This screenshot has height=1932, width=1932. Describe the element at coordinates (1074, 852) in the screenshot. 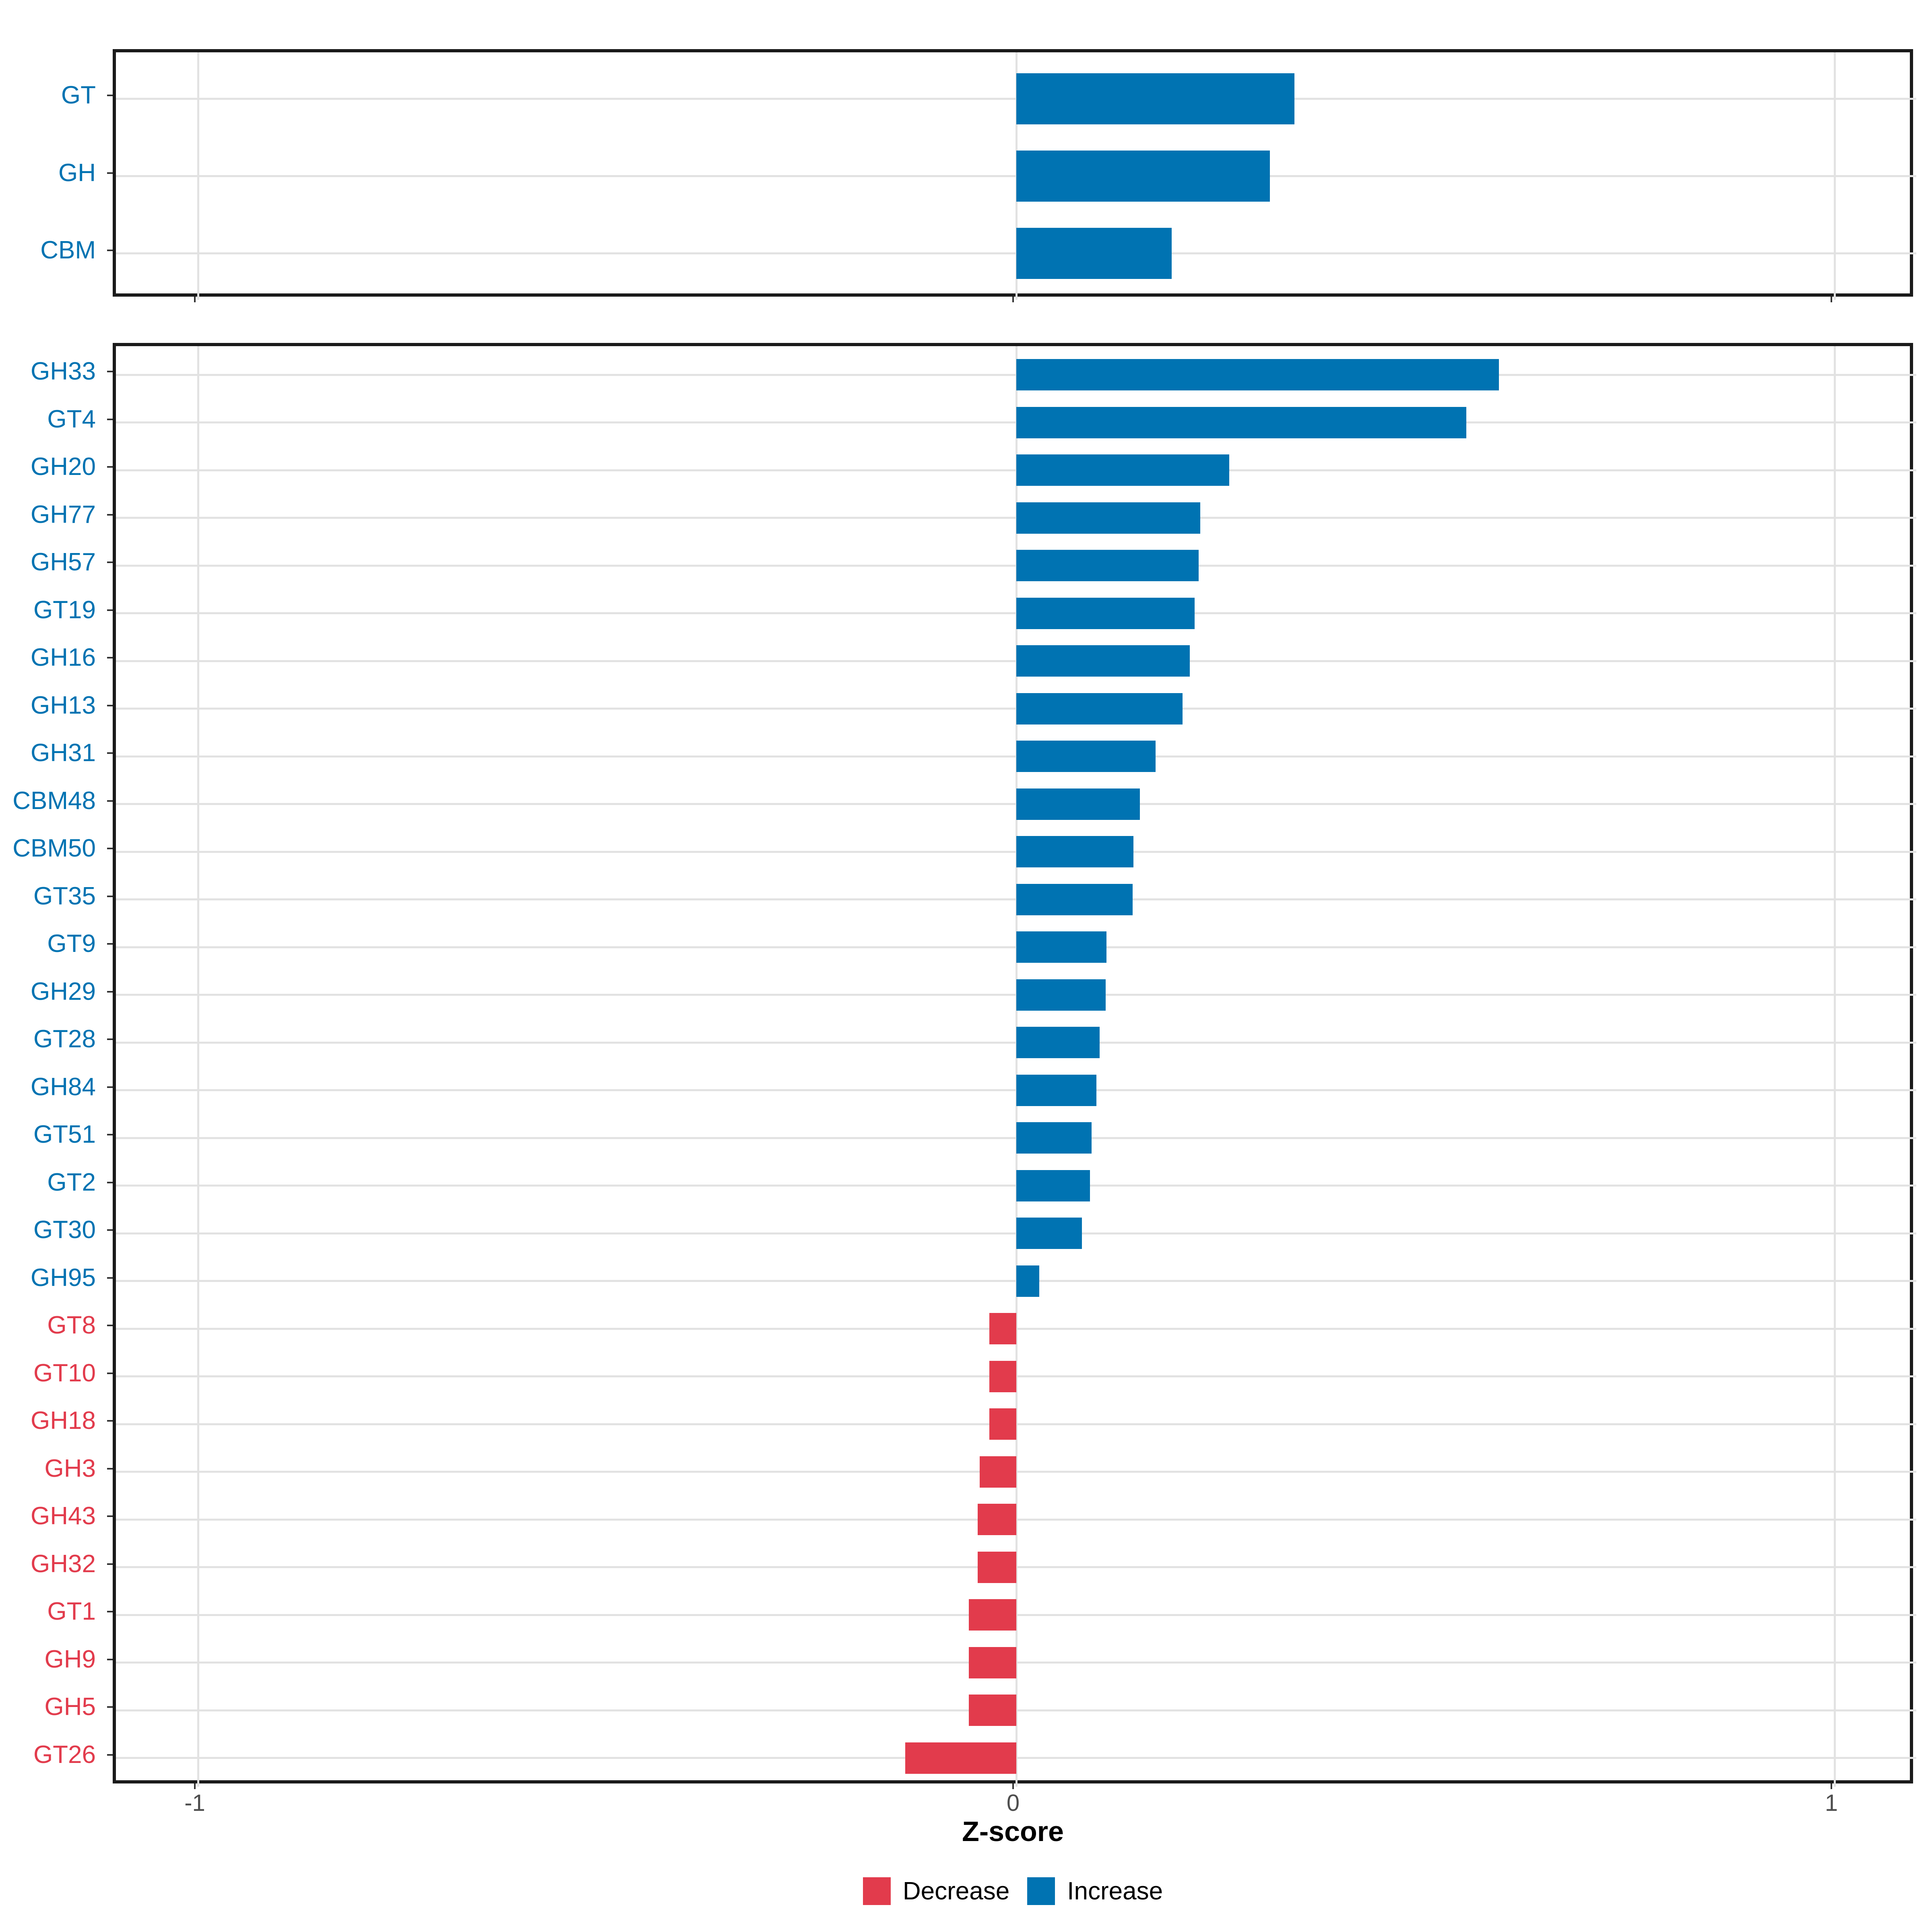

I see `bar-CBM50` at that location.